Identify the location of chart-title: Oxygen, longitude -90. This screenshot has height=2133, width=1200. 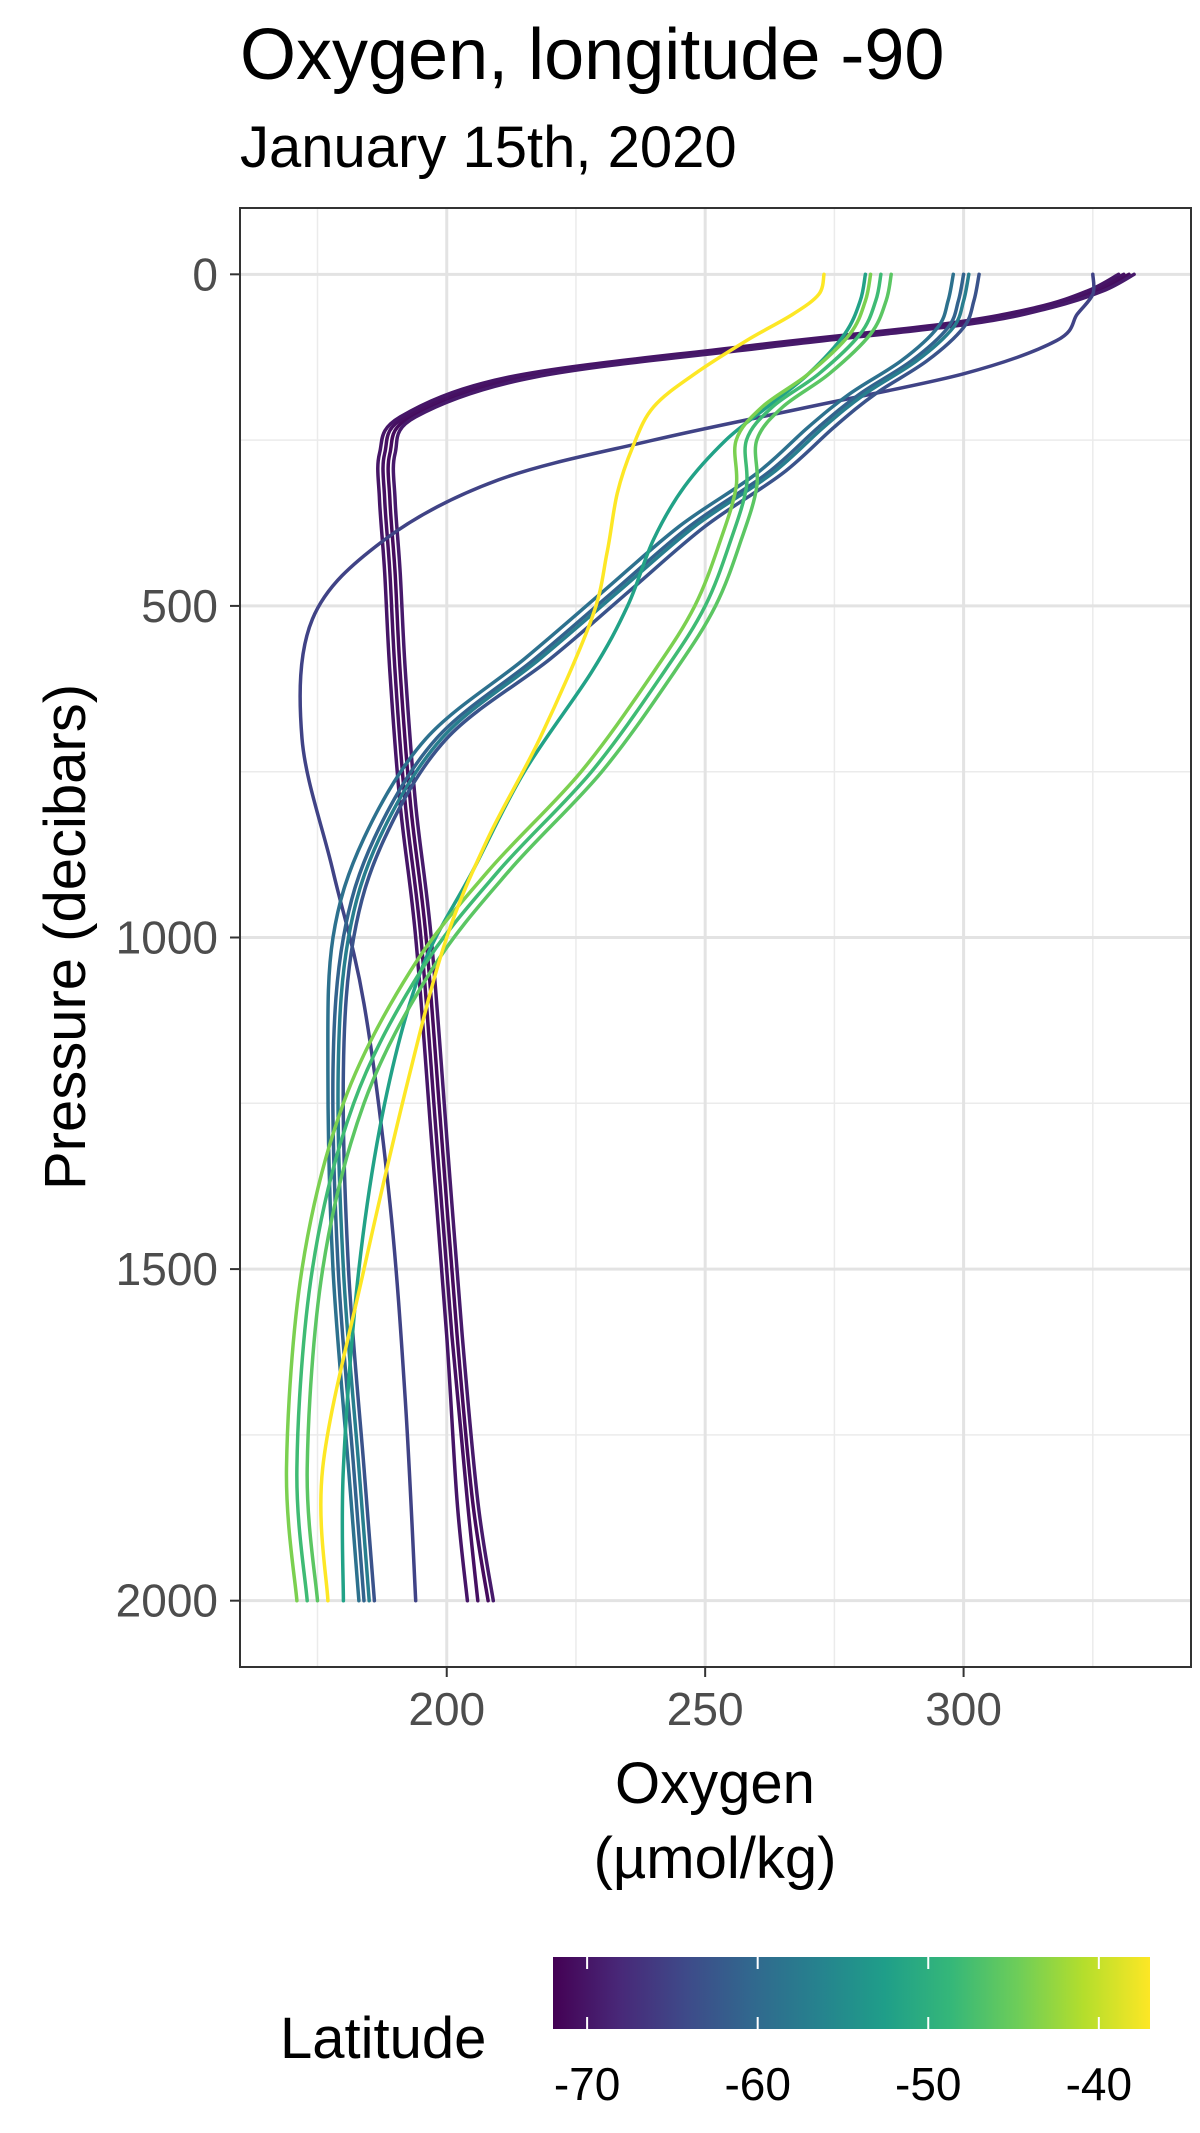
(592, 55).